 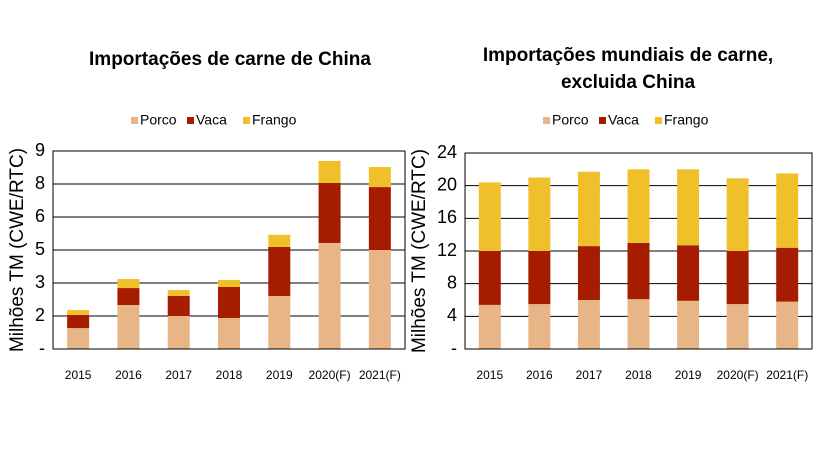 What do you see at coordinates (447, 152) in the screenshot?
I see `y-tick-label: 24` at bounding box center [447, 152].